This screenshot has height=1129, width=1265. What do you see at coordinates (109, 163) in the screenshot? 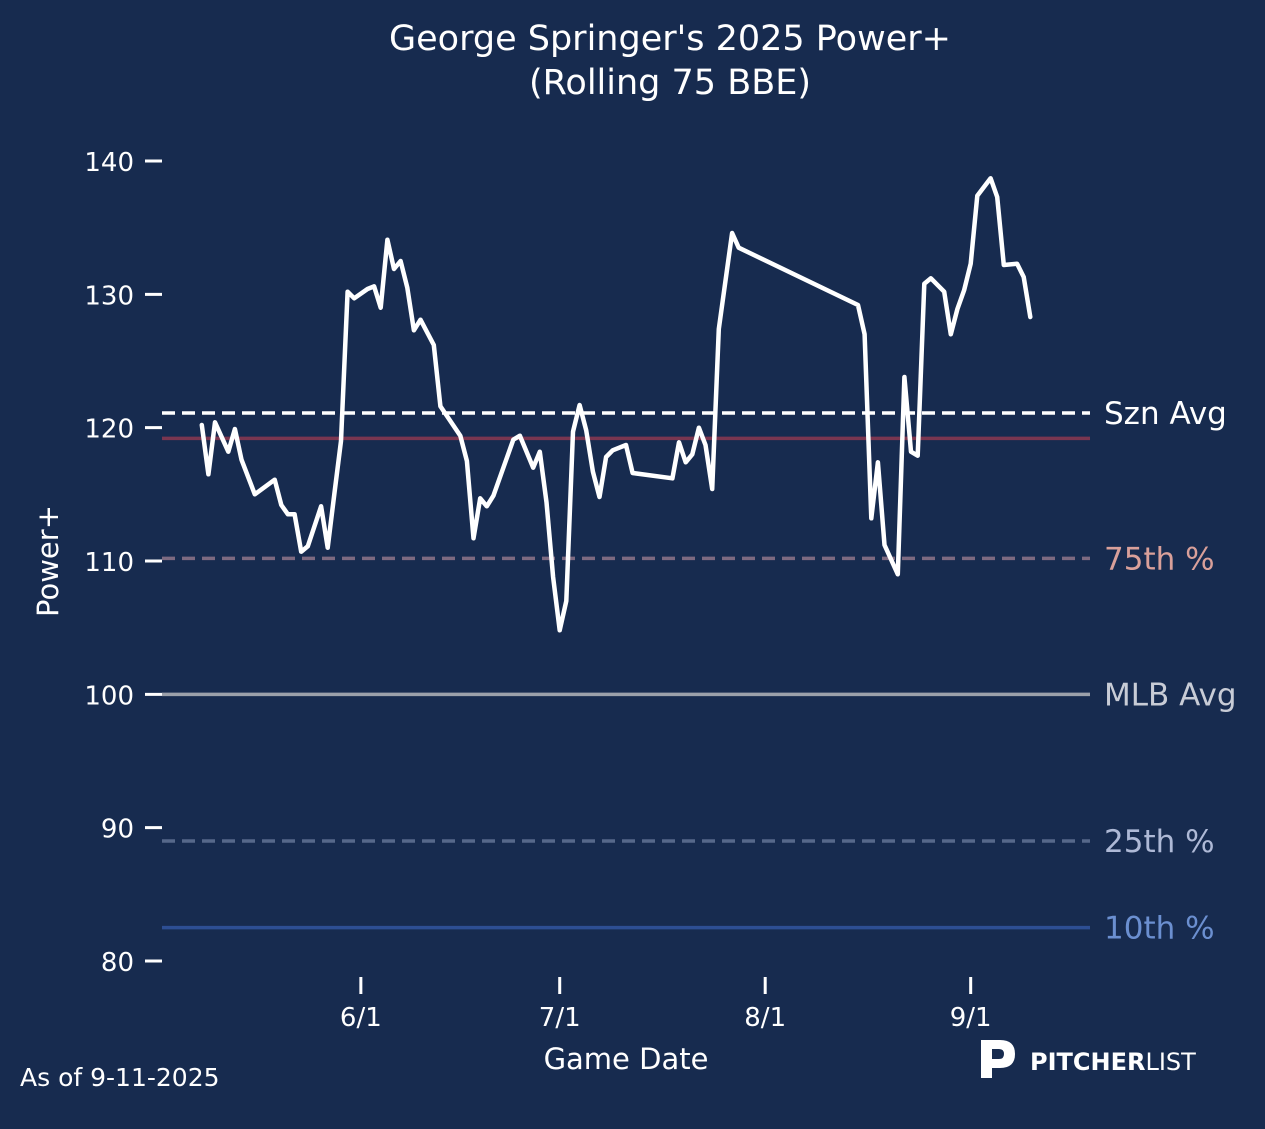
I see `y-tick-label: 140` at bounding box center [109, 163].